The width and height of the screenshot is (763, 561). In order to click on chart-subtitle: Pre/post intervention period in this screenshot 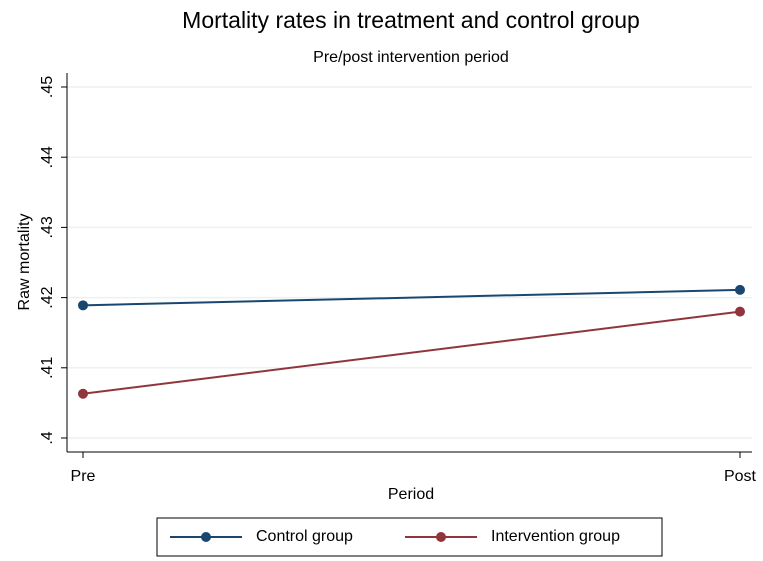, I will do `click(411, 57)`.